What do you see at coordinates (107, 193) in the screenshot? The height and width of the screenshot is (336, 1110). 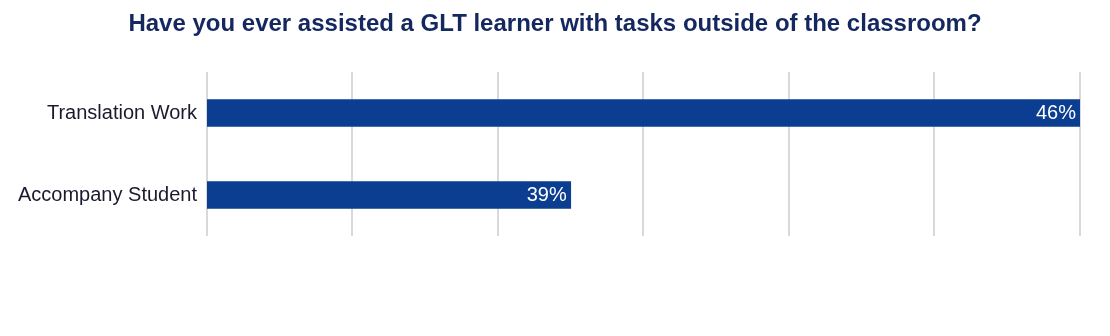 I see `y-tick-label: Accompany Student` at bounding box center [107, 193].